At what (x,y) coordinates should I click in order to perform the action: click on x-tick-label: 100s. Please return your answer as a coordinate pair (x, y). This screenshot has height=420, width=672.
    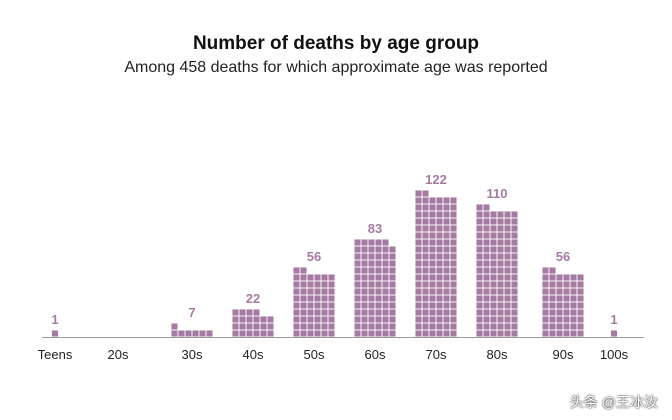
    Looking at the image, I should click on (614, 354).